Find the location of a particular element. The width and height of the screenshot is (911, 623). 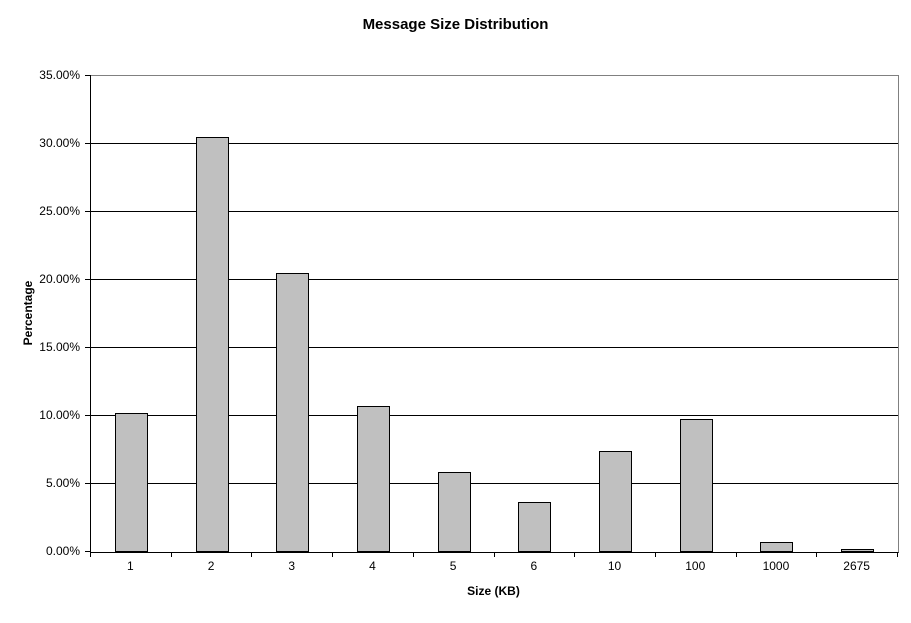

y-axis-tick-label: 25.00% is located at coordinates (59, 211).